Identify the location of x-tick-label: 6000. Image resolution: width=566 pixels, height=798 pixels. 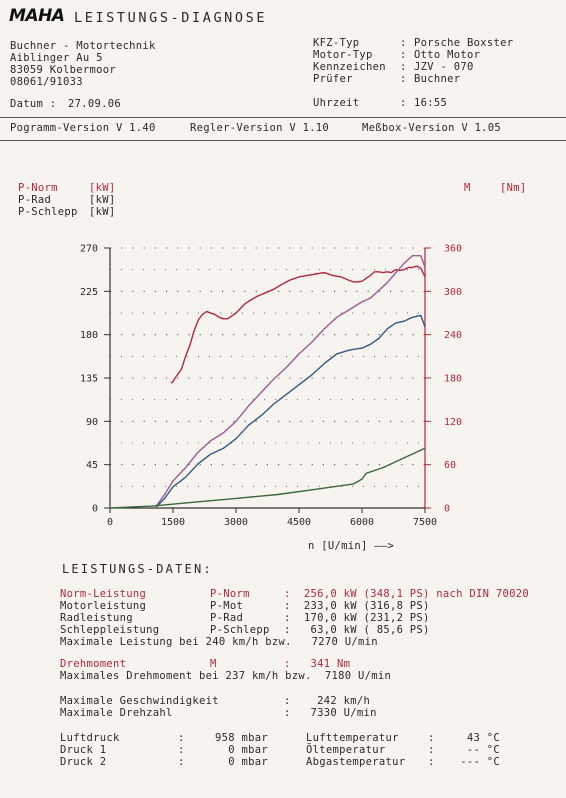
(362, 522).